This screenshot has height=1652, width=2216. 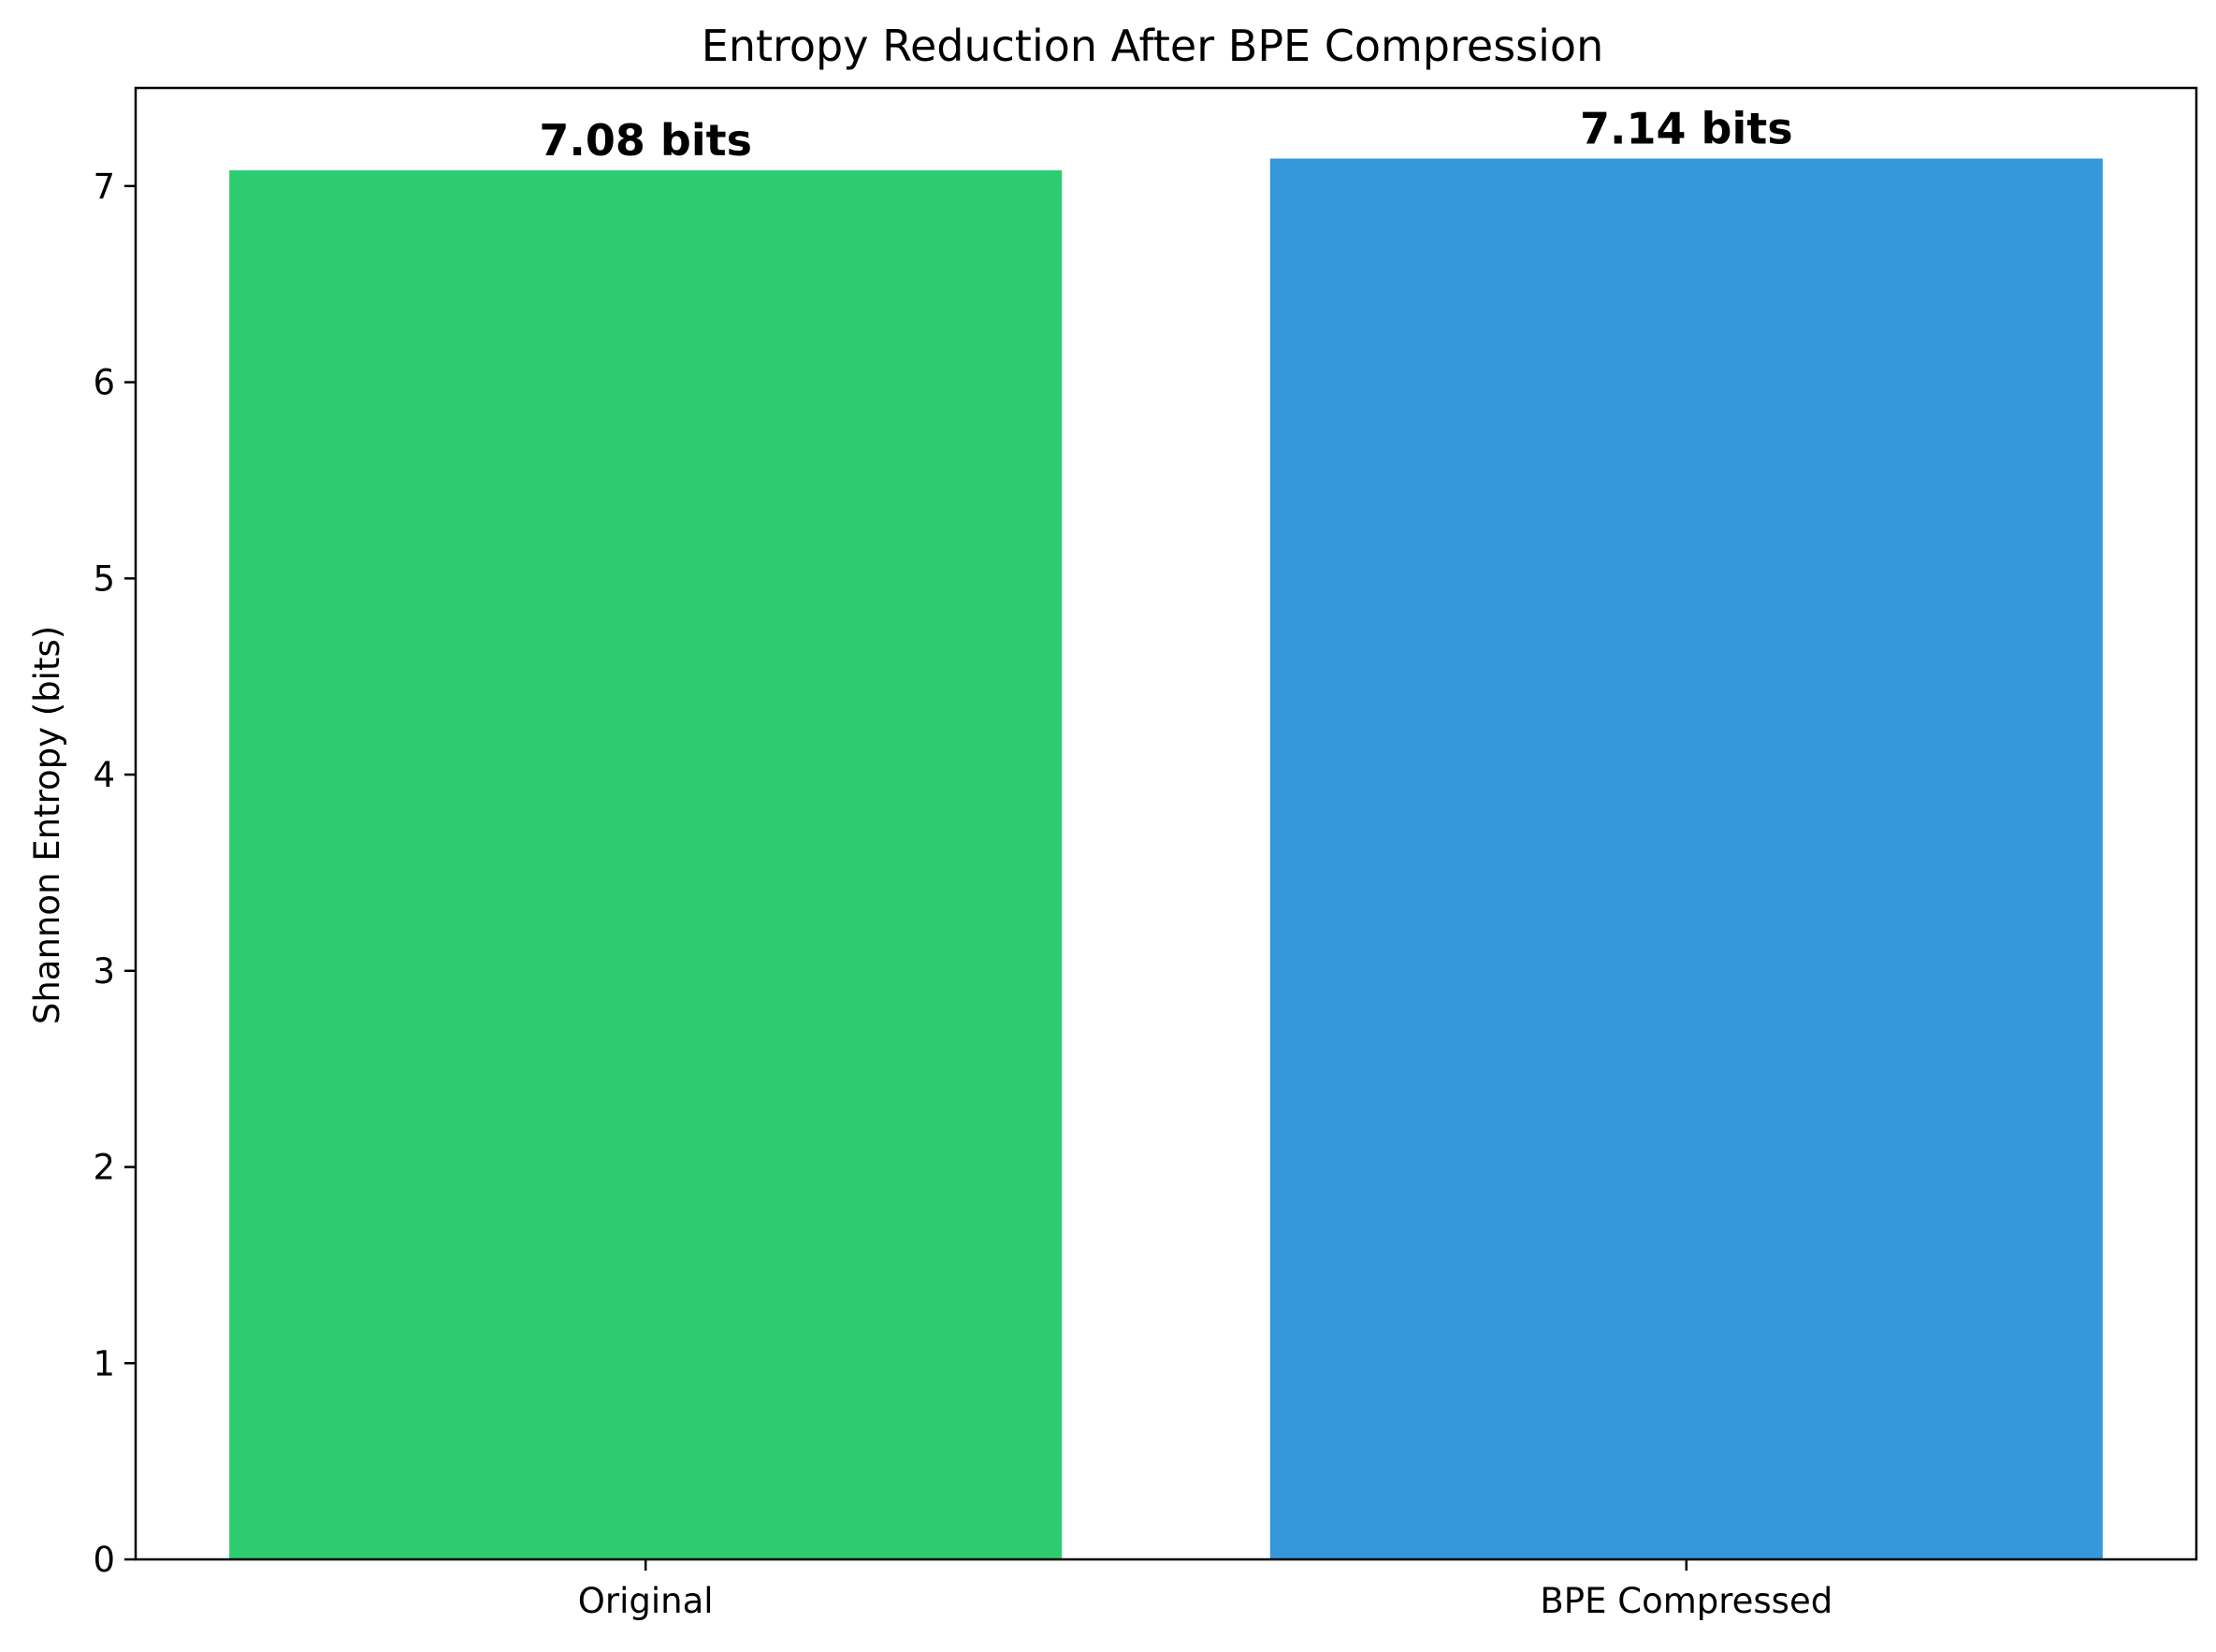 I want to click on y-tick-label: 3, so click(x=104, y=971).